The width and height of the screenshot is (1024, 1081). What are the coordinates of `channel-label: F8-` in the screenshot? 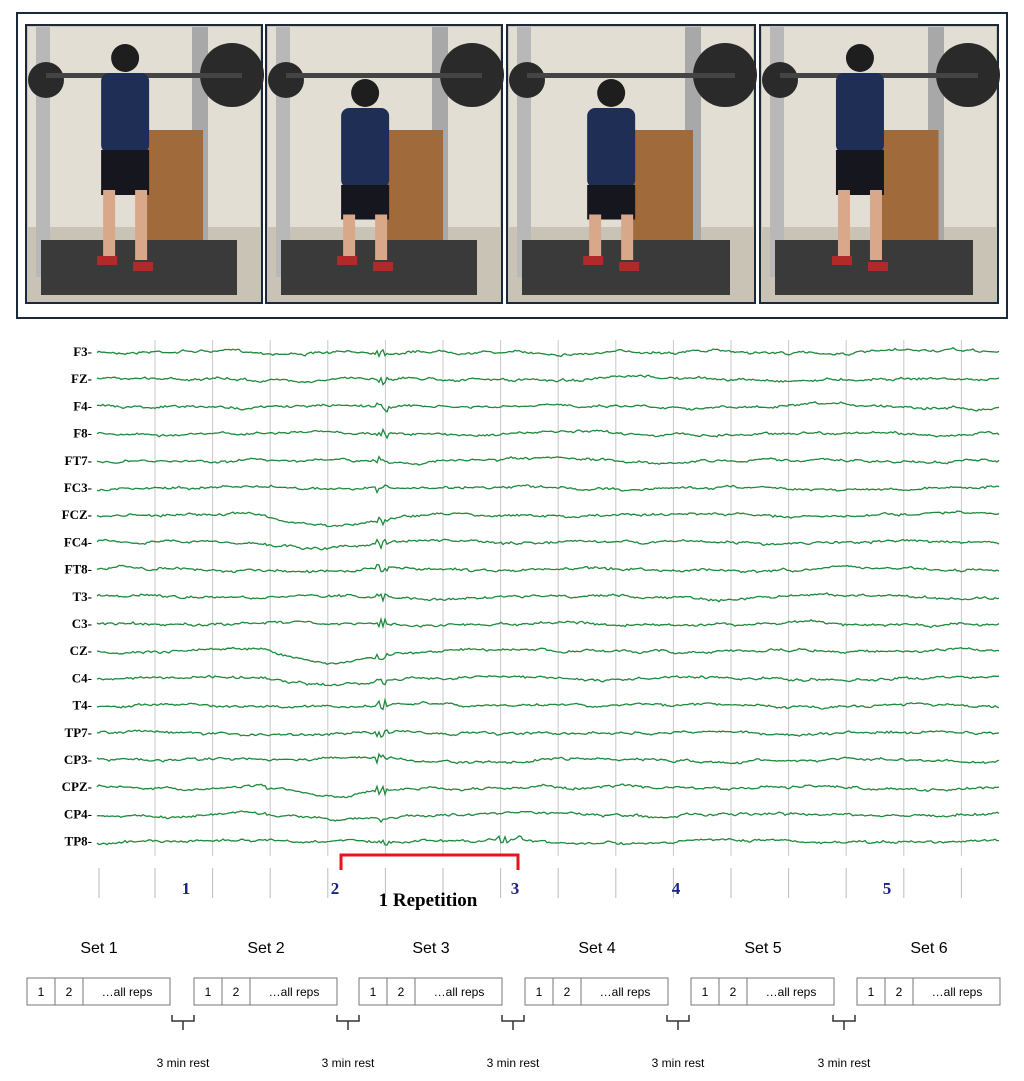 It's located at (82, 433).